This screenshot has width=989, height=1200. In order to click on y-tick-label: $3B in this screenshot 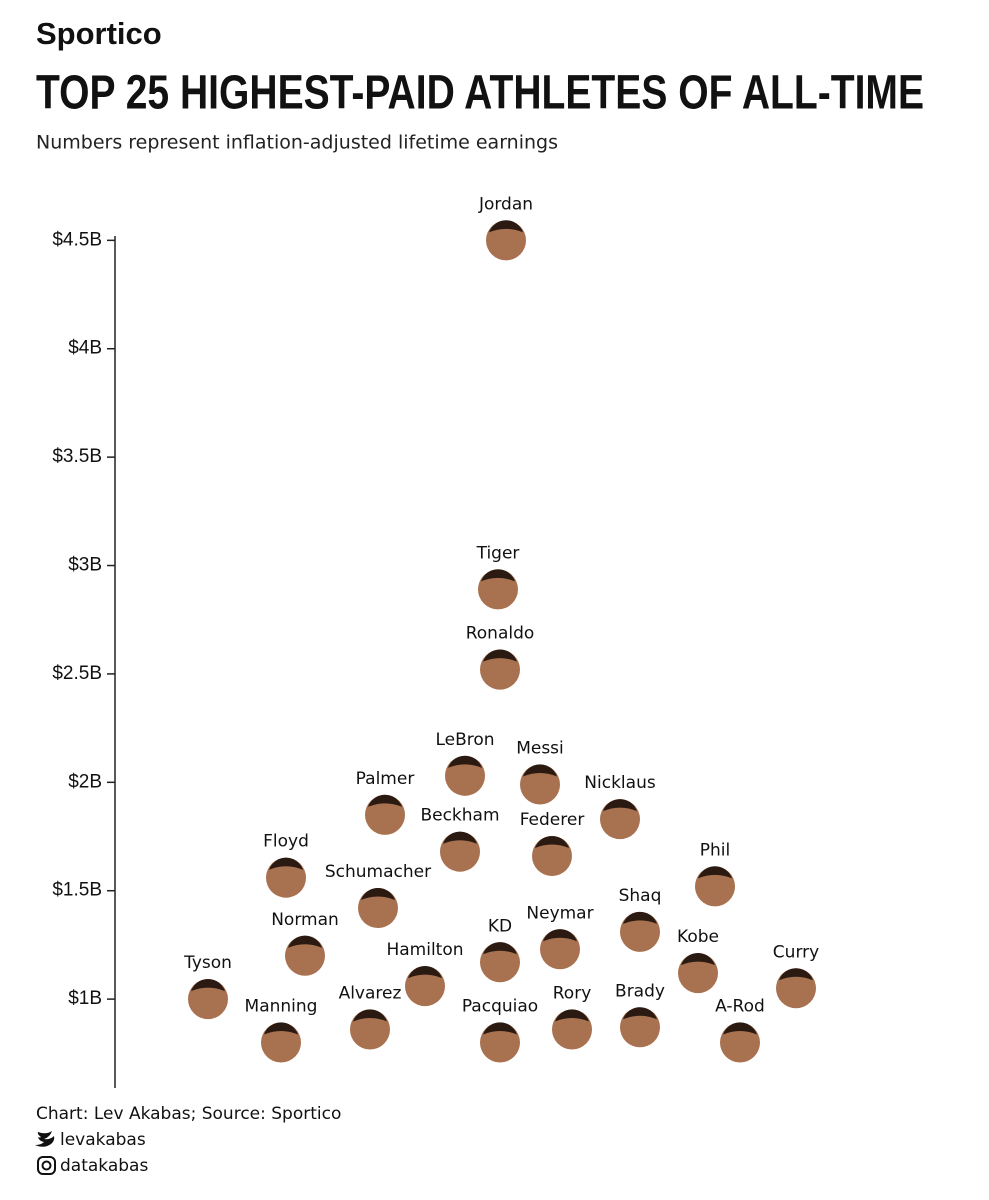, I will do `click(85, 565)`.